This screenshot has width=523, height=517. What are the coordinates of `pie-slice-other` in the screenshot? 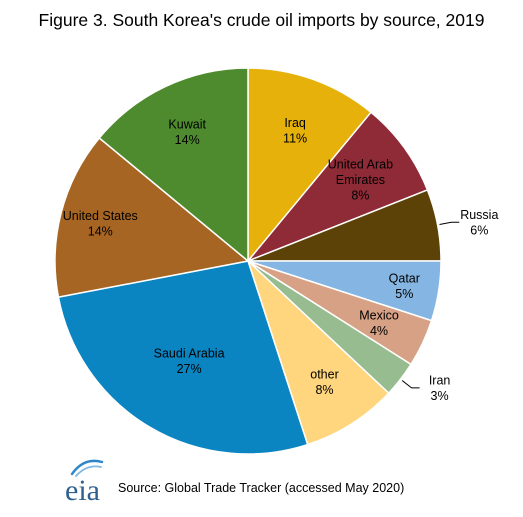 It's located at (318, 353).